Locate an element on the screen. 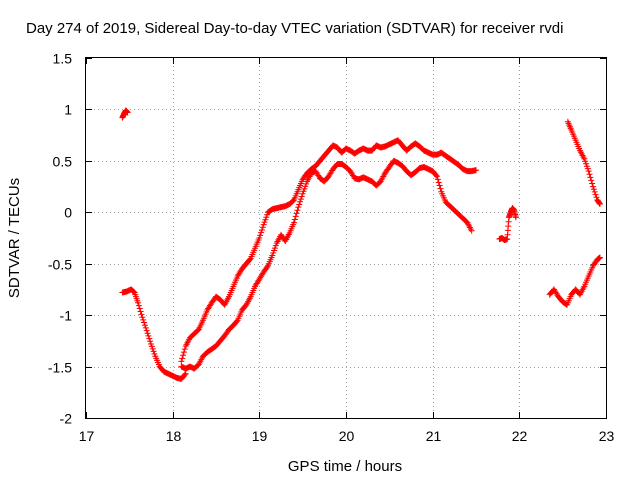 The width and height of the screenshot is (640, 480). x-tick-label: 17 is located at coordinates (87, 436).